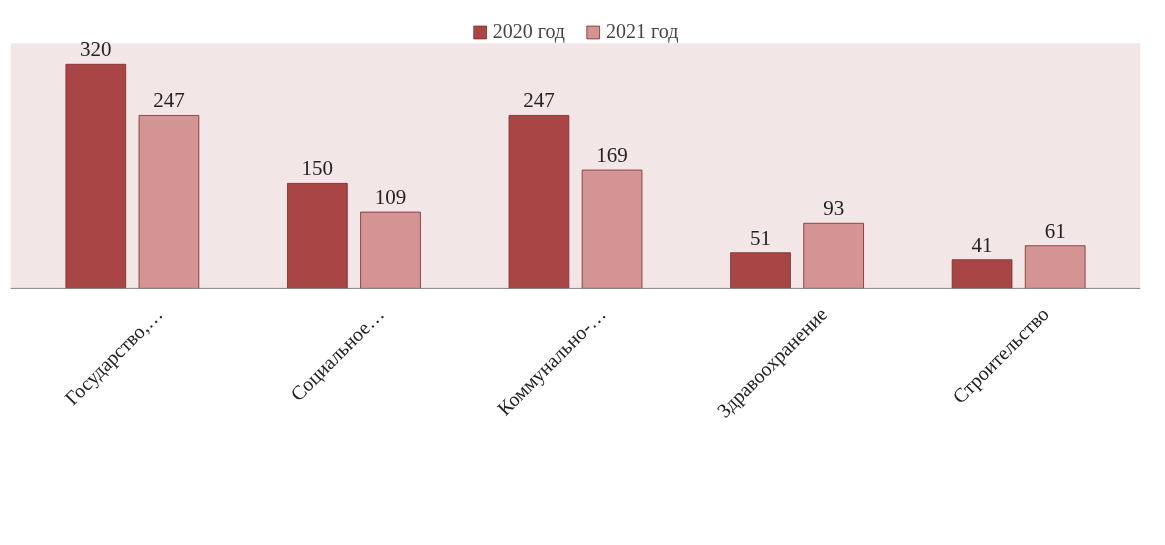 The width and height of the screenshot is (1165, 545). What do you see at coordinates (390, 197) in the screenshot?
I see `data-label: 109` at bounding box center [390, 197].